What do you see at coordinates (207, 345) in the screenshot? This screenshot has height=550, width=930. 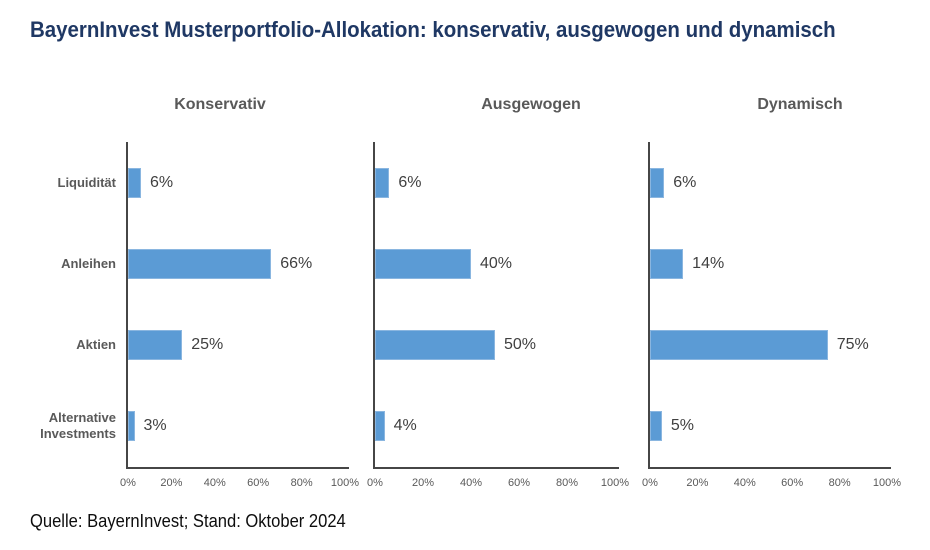 I see `value-label: 25%` at bounding box center [207, 345].